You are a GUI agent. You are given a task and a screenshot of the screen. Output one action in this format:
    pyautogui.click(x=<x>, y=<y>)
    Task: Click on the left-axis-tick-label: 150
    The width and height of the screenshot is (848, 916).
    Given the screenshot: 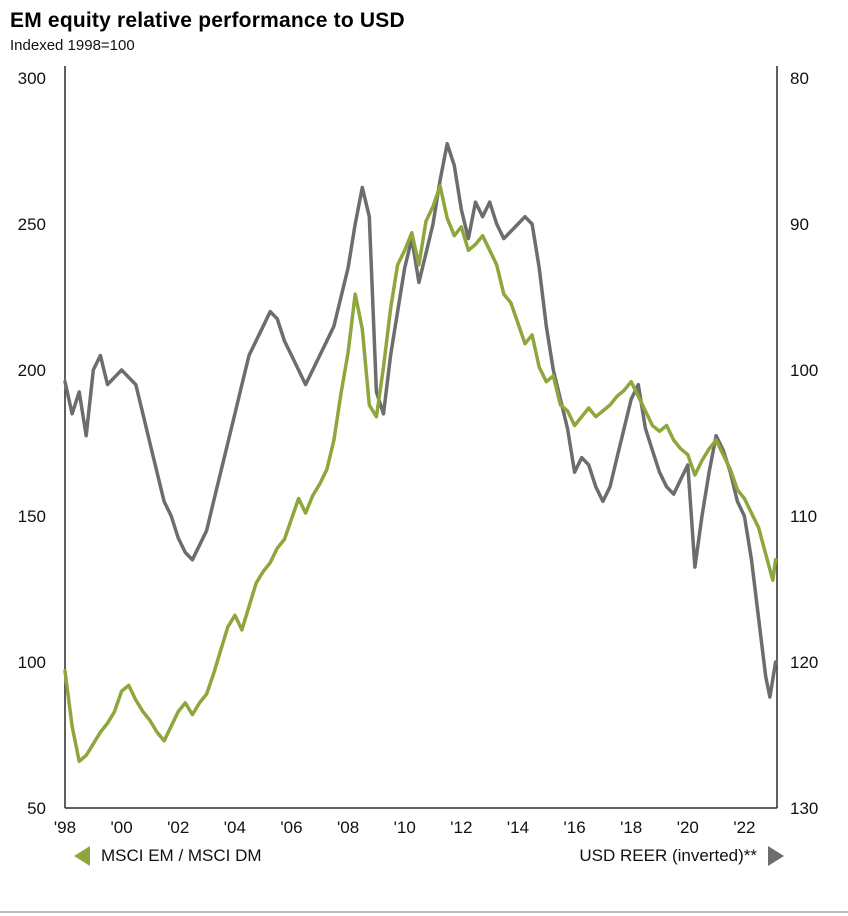 What is the action you would take?
    pyautogui.click(x=32, y=516)
    